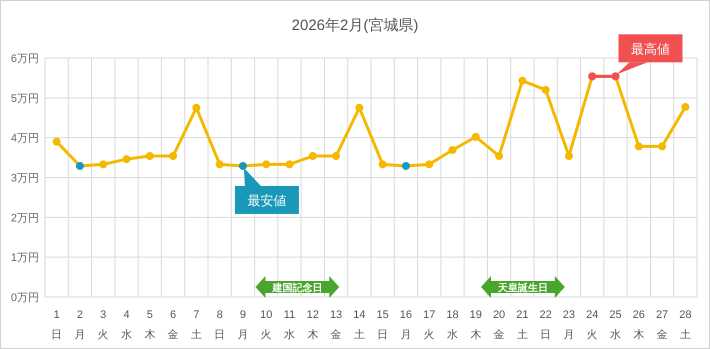 The height and width of the screenshot is (349, 710). I want to click on x-tick-label: 17 火, so click(429, 325).